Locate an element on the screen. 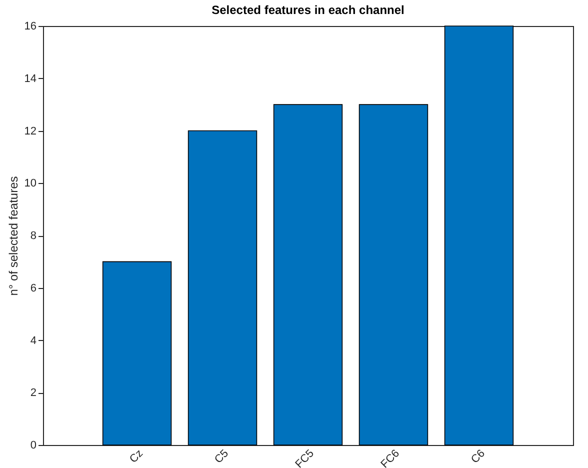 This screenshot has height=468, width=588. x-tick-label: C6 is located at coordinates (478, 457).